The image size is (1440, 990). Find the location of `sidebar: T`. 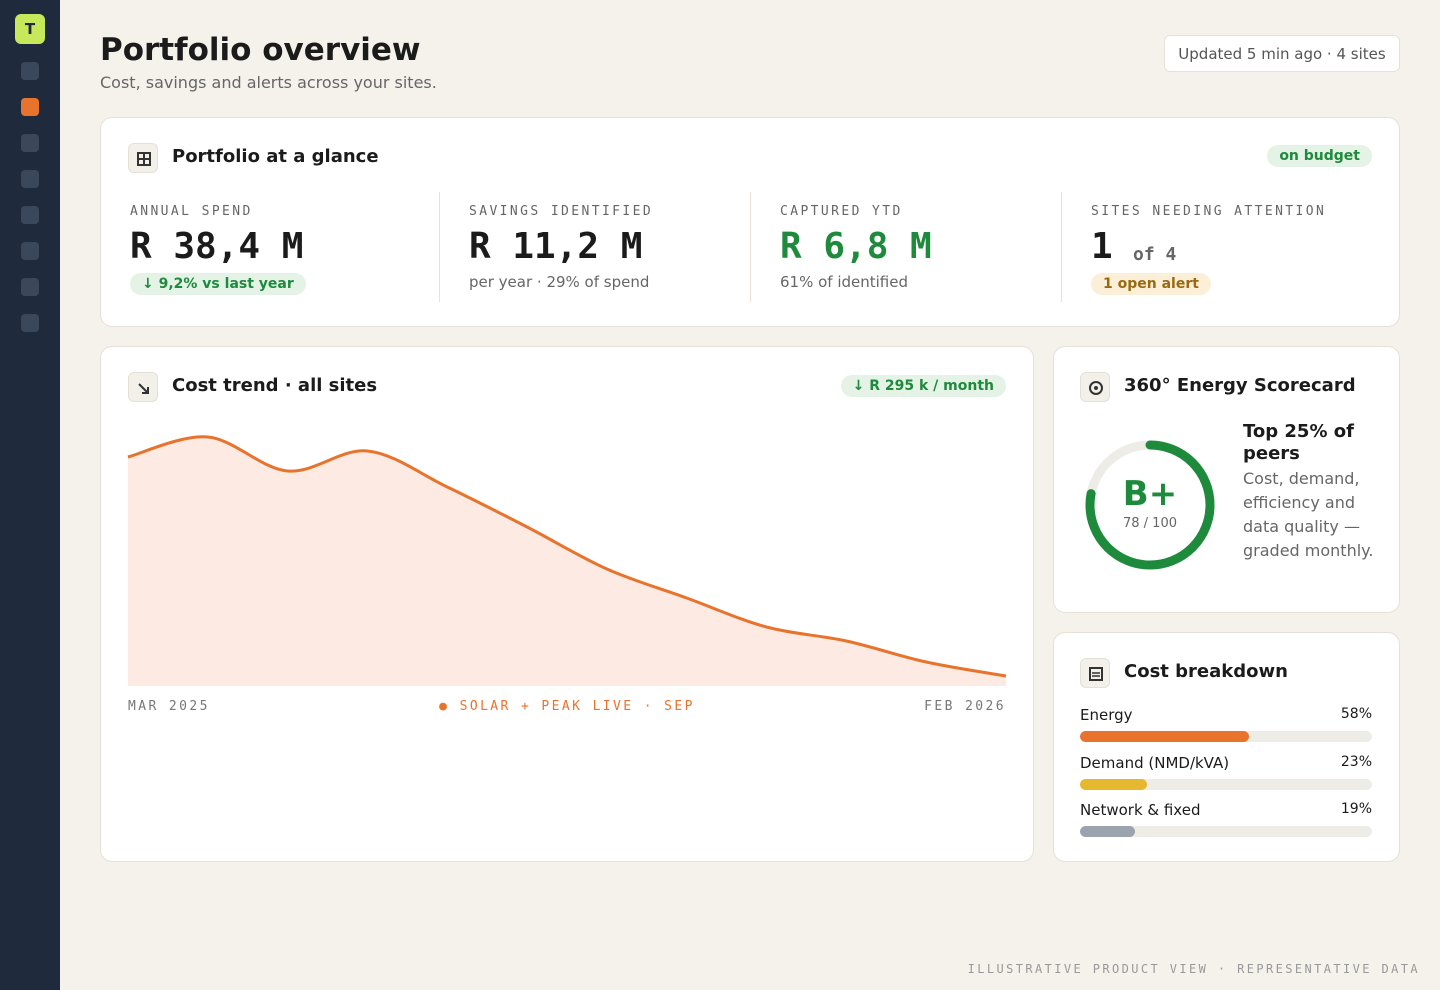

sidebar: T is located at coordinates (30, 495).